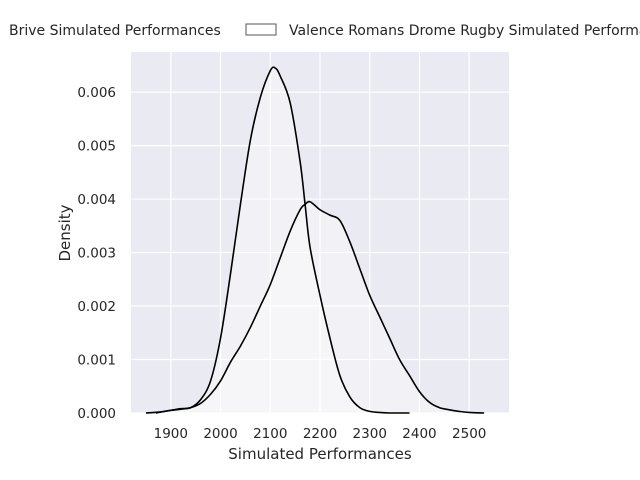 The height and width of the screenshot is (480, 640). I want to click on y-tick-label: 0.006, so click(96, 93).